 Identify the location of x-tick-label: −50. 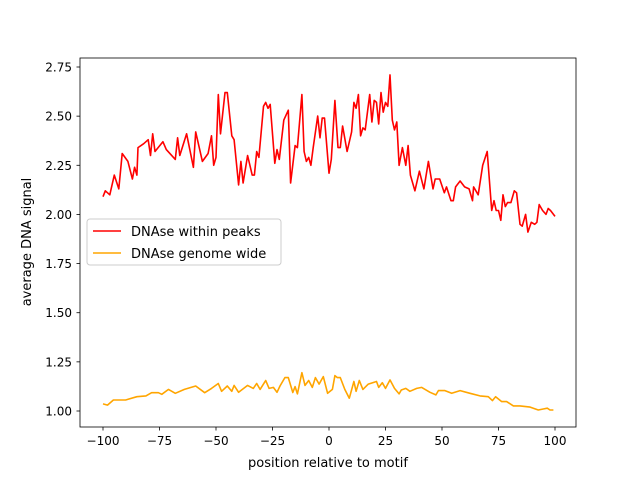
(215, 441).